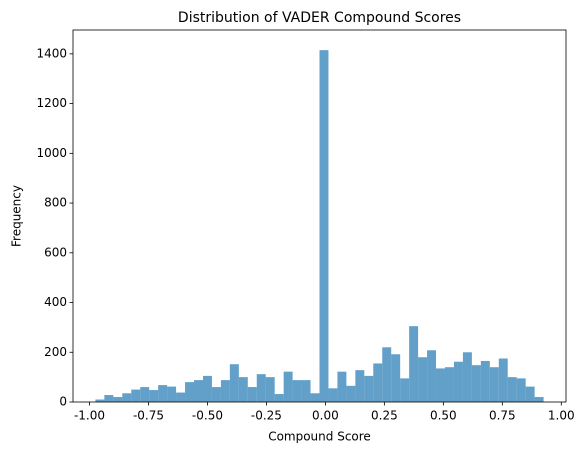 The width and height of the screenshot is (583, 455). Describe the element at coordinates (207, 416) in the screenshot. I see `x-tick-label: -0.50` at that location.